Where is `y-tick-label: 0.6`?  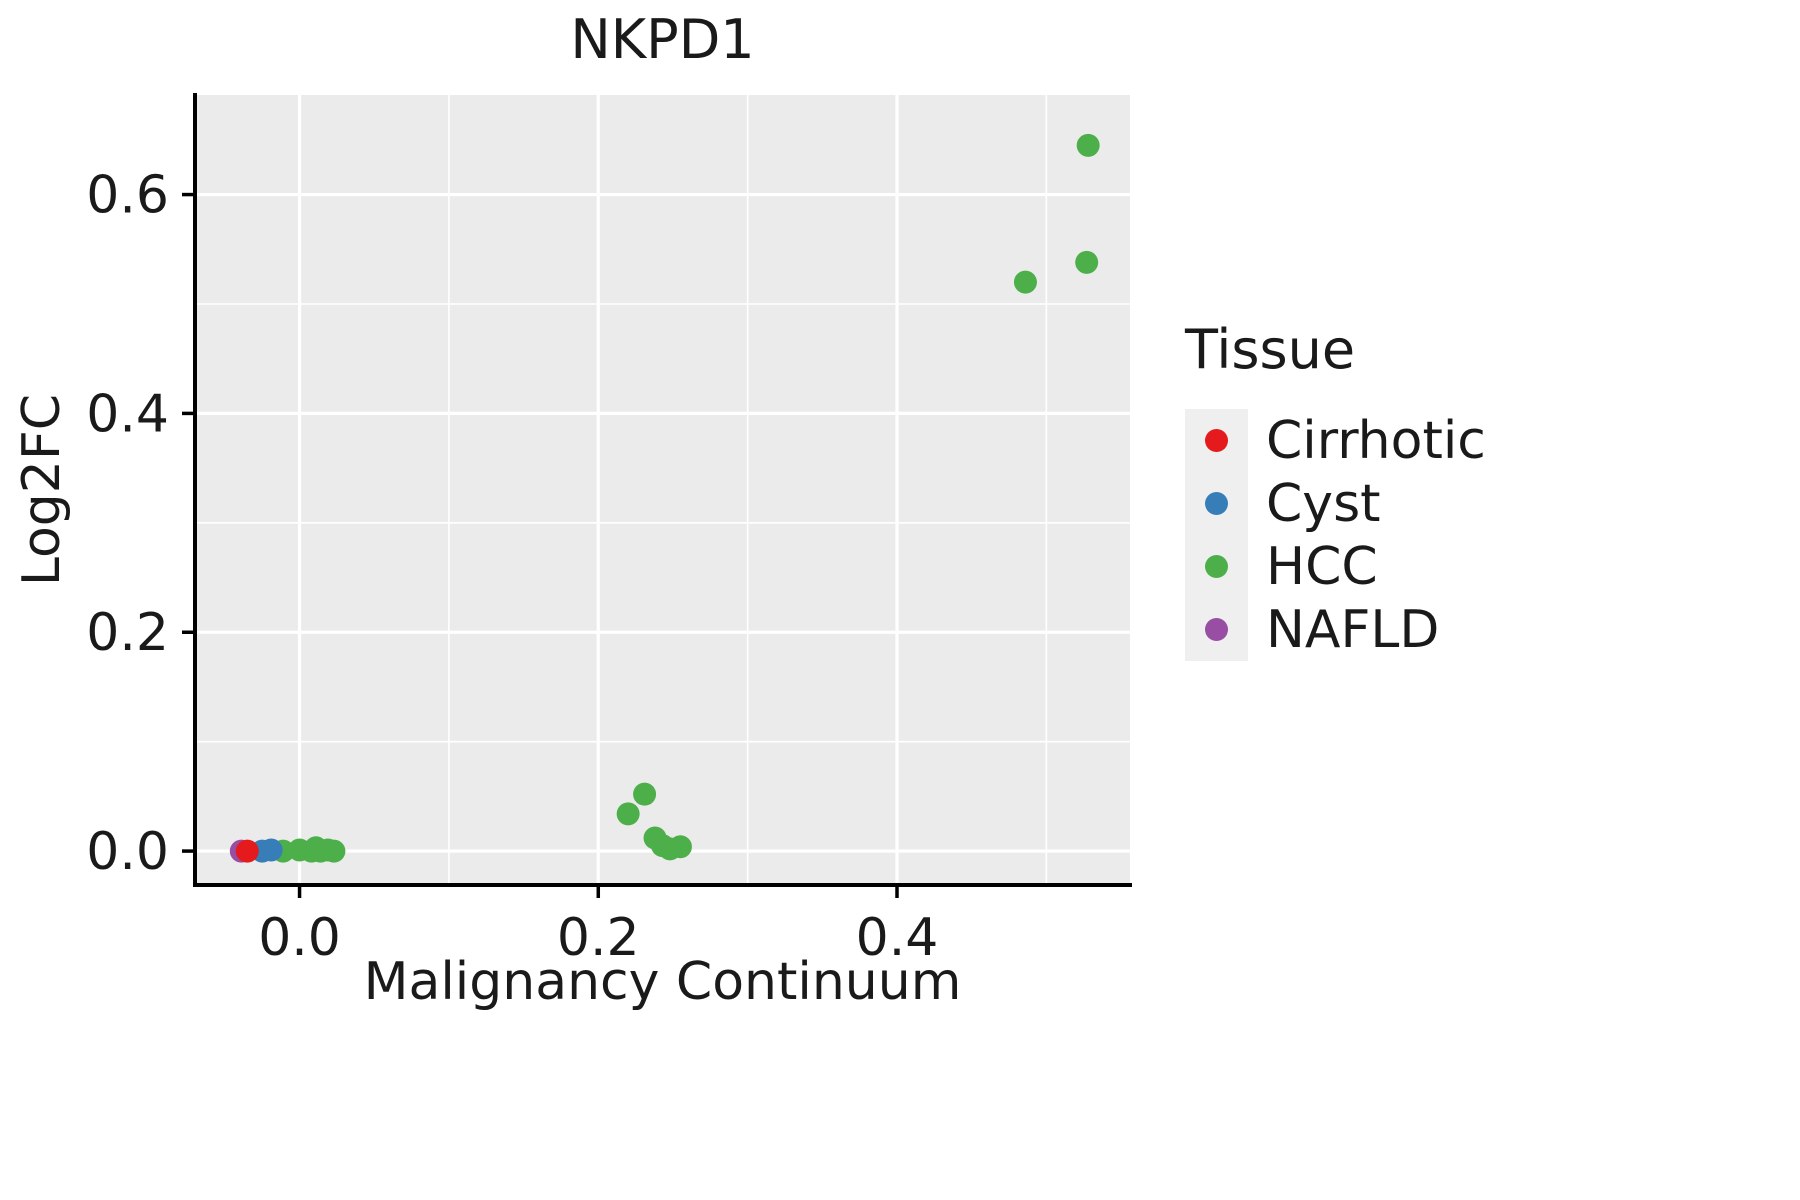 y-tick-label: 0.6 is located at coordinates (127, 196).